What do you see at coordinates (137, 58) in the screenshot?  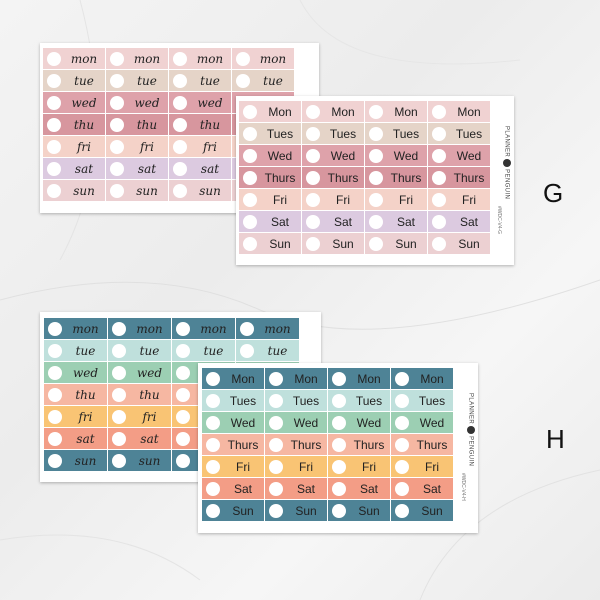 I see `day-sticker: mon` at bounding box center [137, 58].